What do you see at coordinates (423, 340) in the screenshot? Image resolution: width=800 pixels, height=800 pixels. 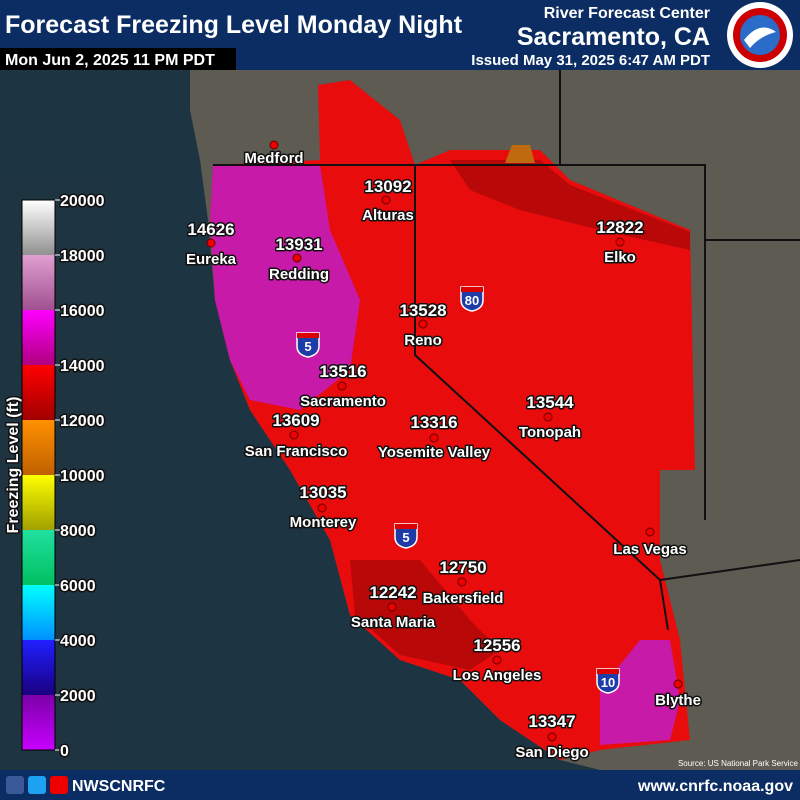 I see `city-name: Reno` at bounding box center [423, 340].